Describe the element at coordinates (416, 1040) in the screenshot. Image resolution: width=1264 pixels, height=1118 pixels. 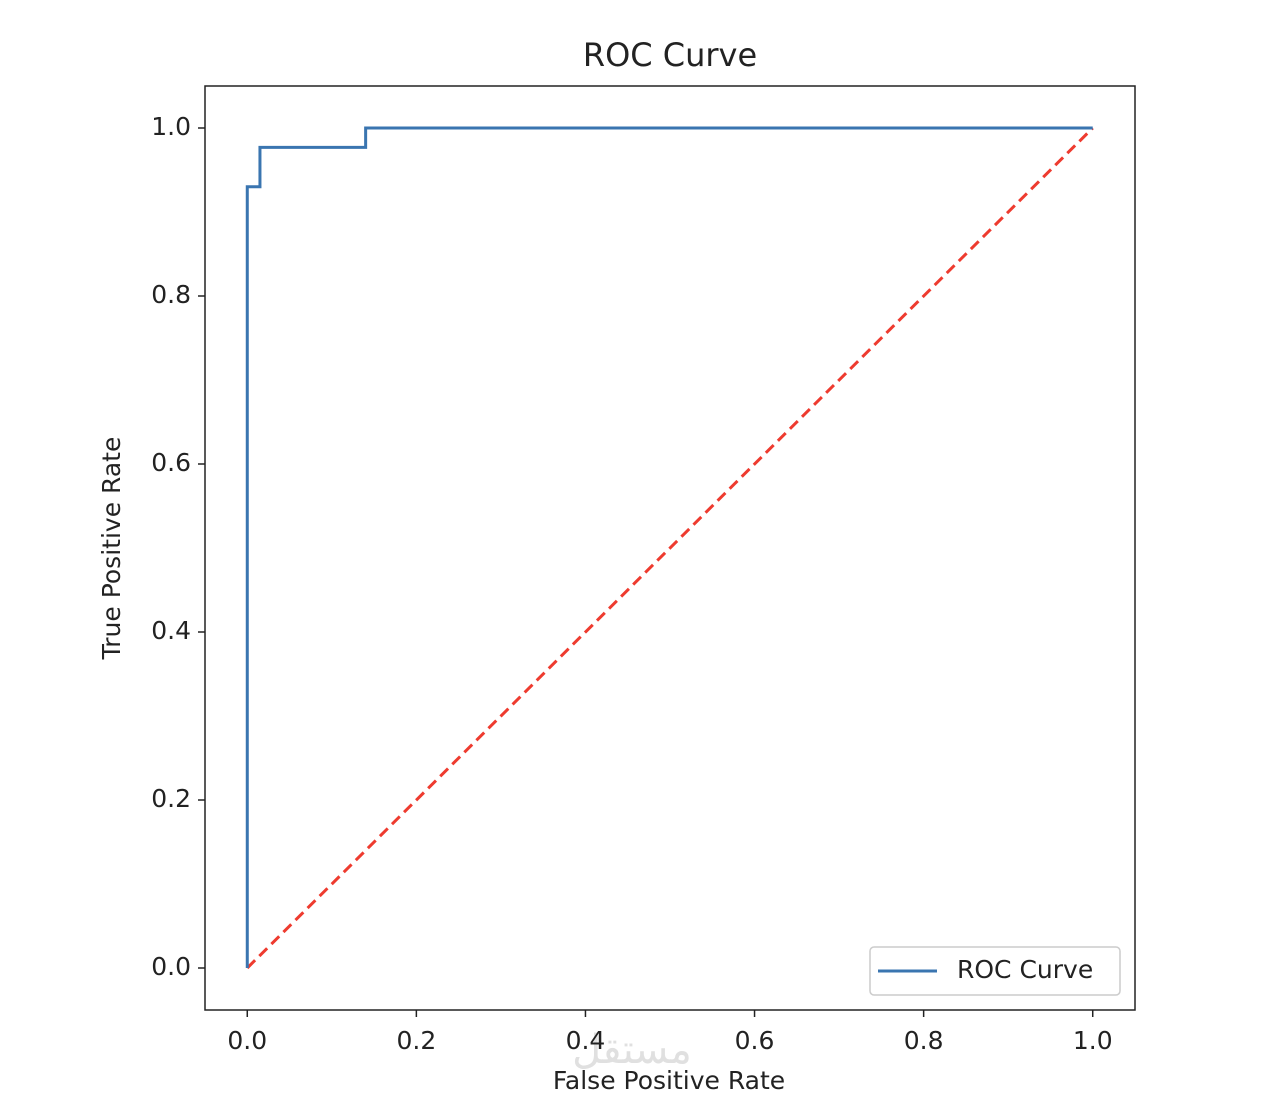
I see `x-tick-label: 0.2` at that location.